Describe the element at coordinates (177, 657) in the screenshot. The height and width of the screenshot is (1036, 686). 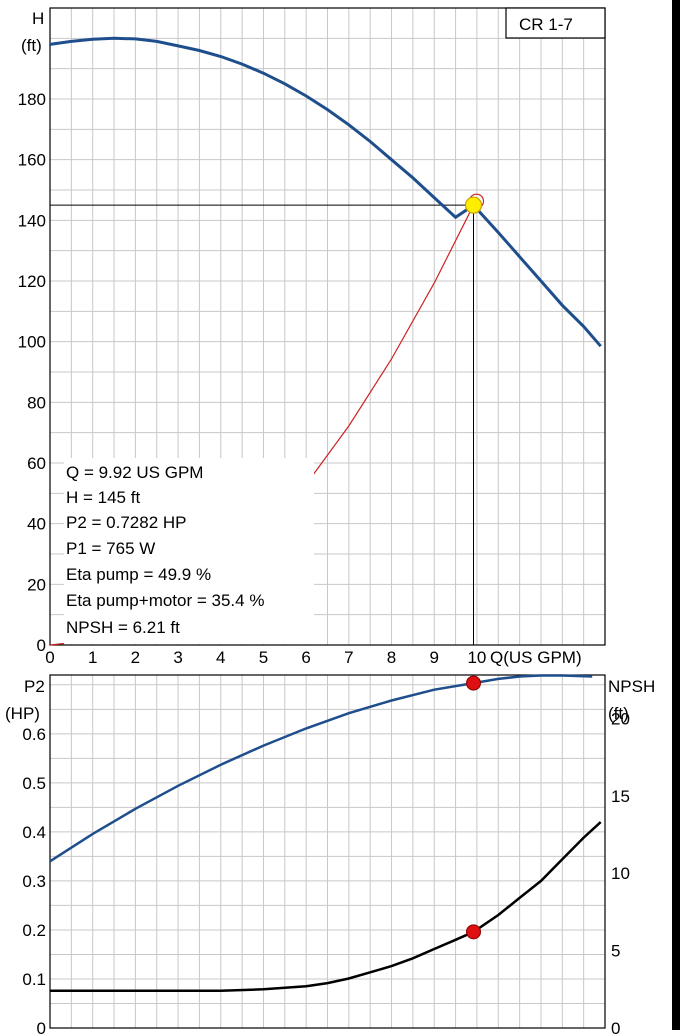
I see `x-tick-label: 3` at that location.